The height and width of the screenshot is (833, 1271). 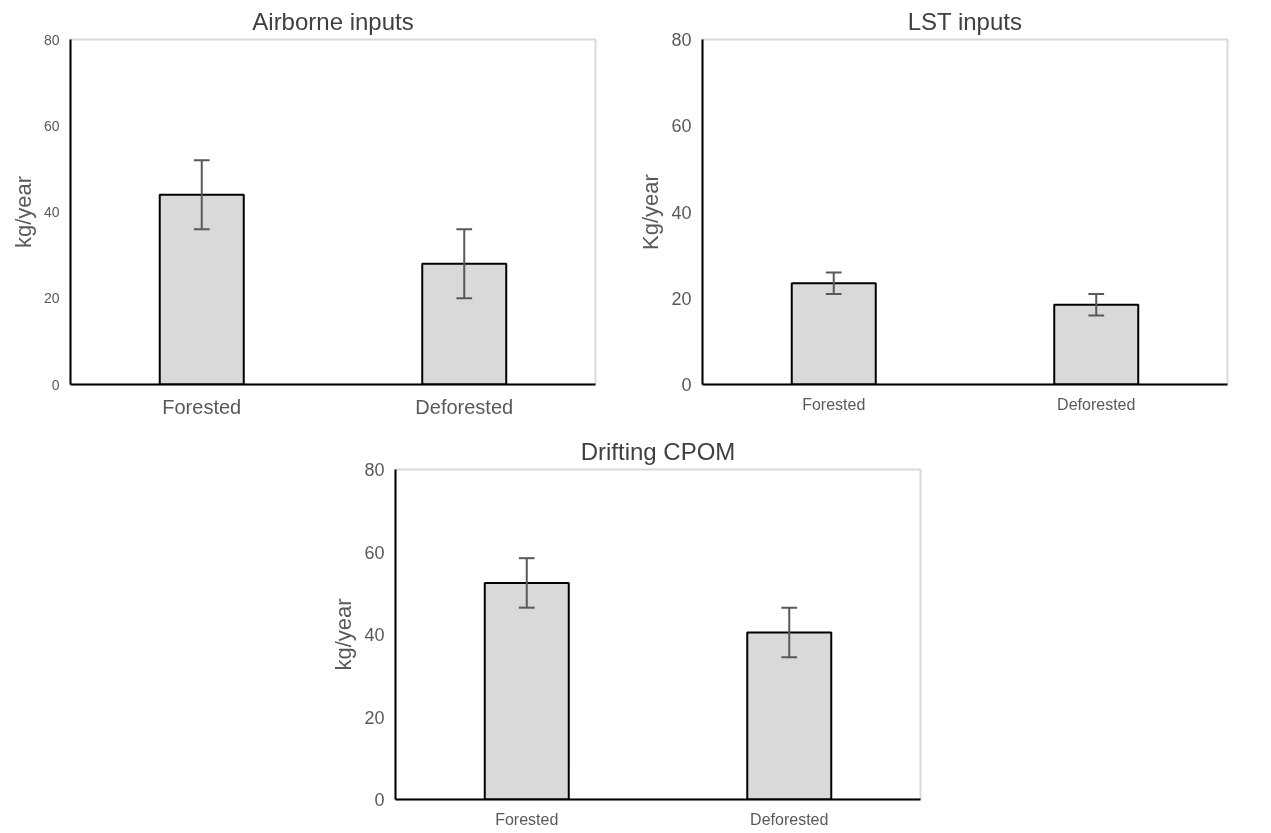 What do you see at coordinates (333, 21) in the screenshot?
I see `chart-title: Airborne inputs` at bounding box center [333, 21].